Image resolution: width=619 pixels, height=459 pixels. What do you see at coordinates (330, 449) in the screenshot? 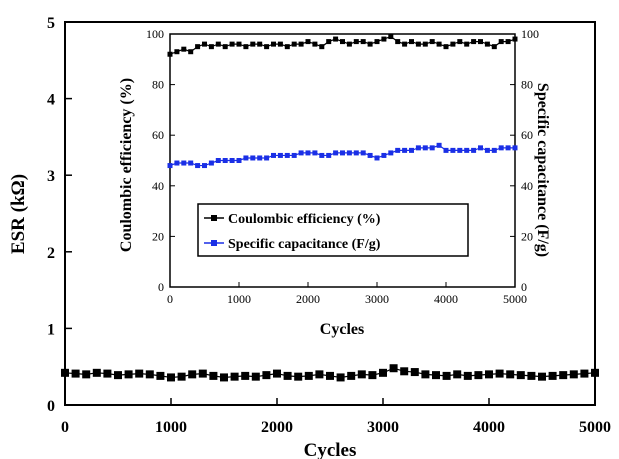
I see `outer-x-axis-label: Cycles` at bounding box center [330, 449].